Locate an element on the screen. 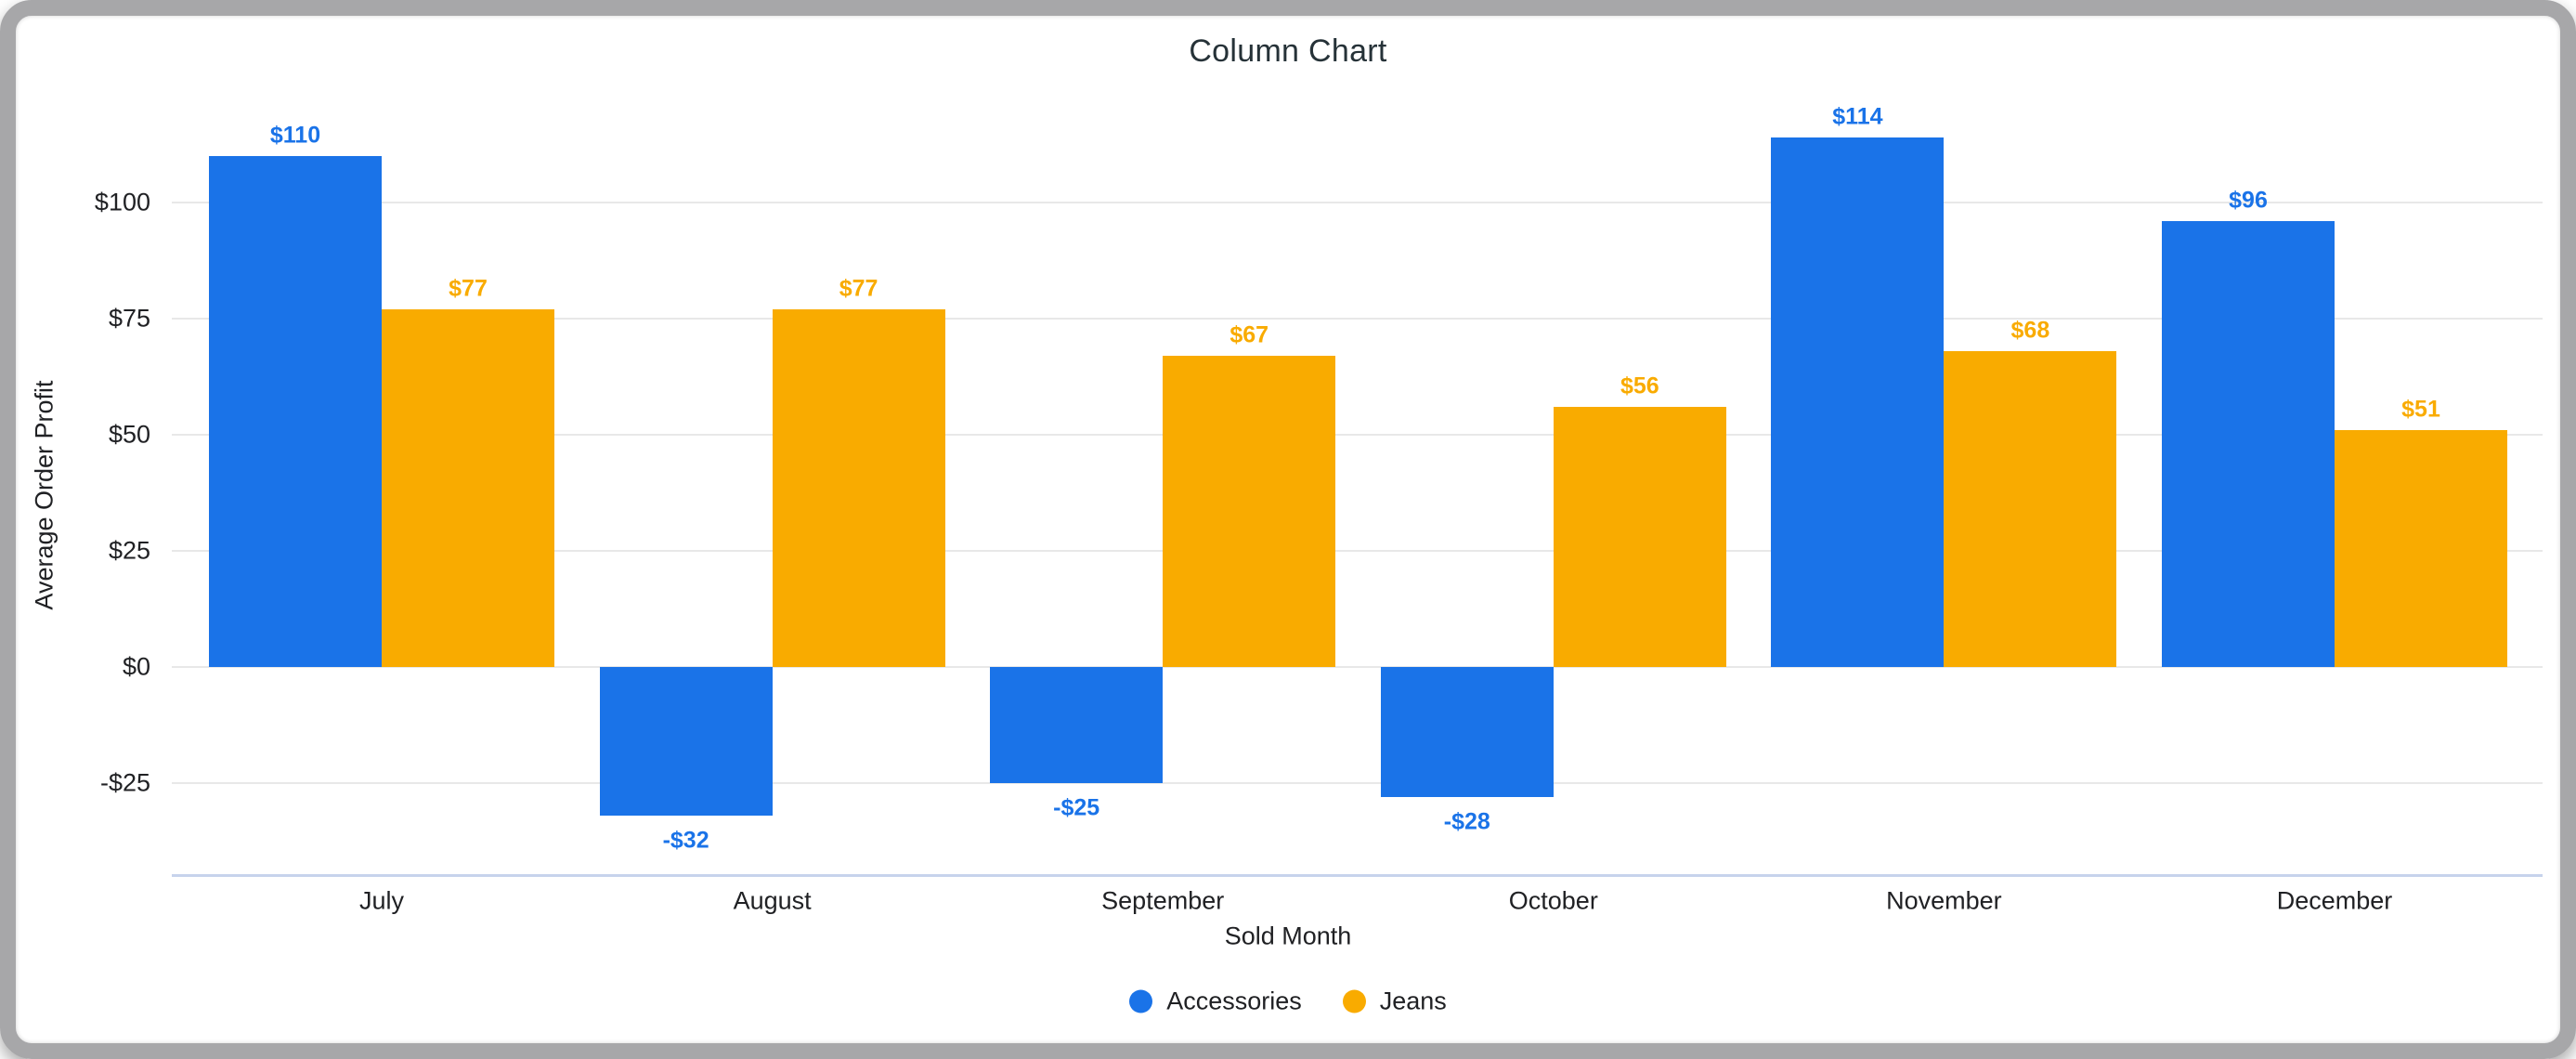 This screenshot has width=2576, height=1059. x-category-label-december: December is located at coordinates (2335, 900).